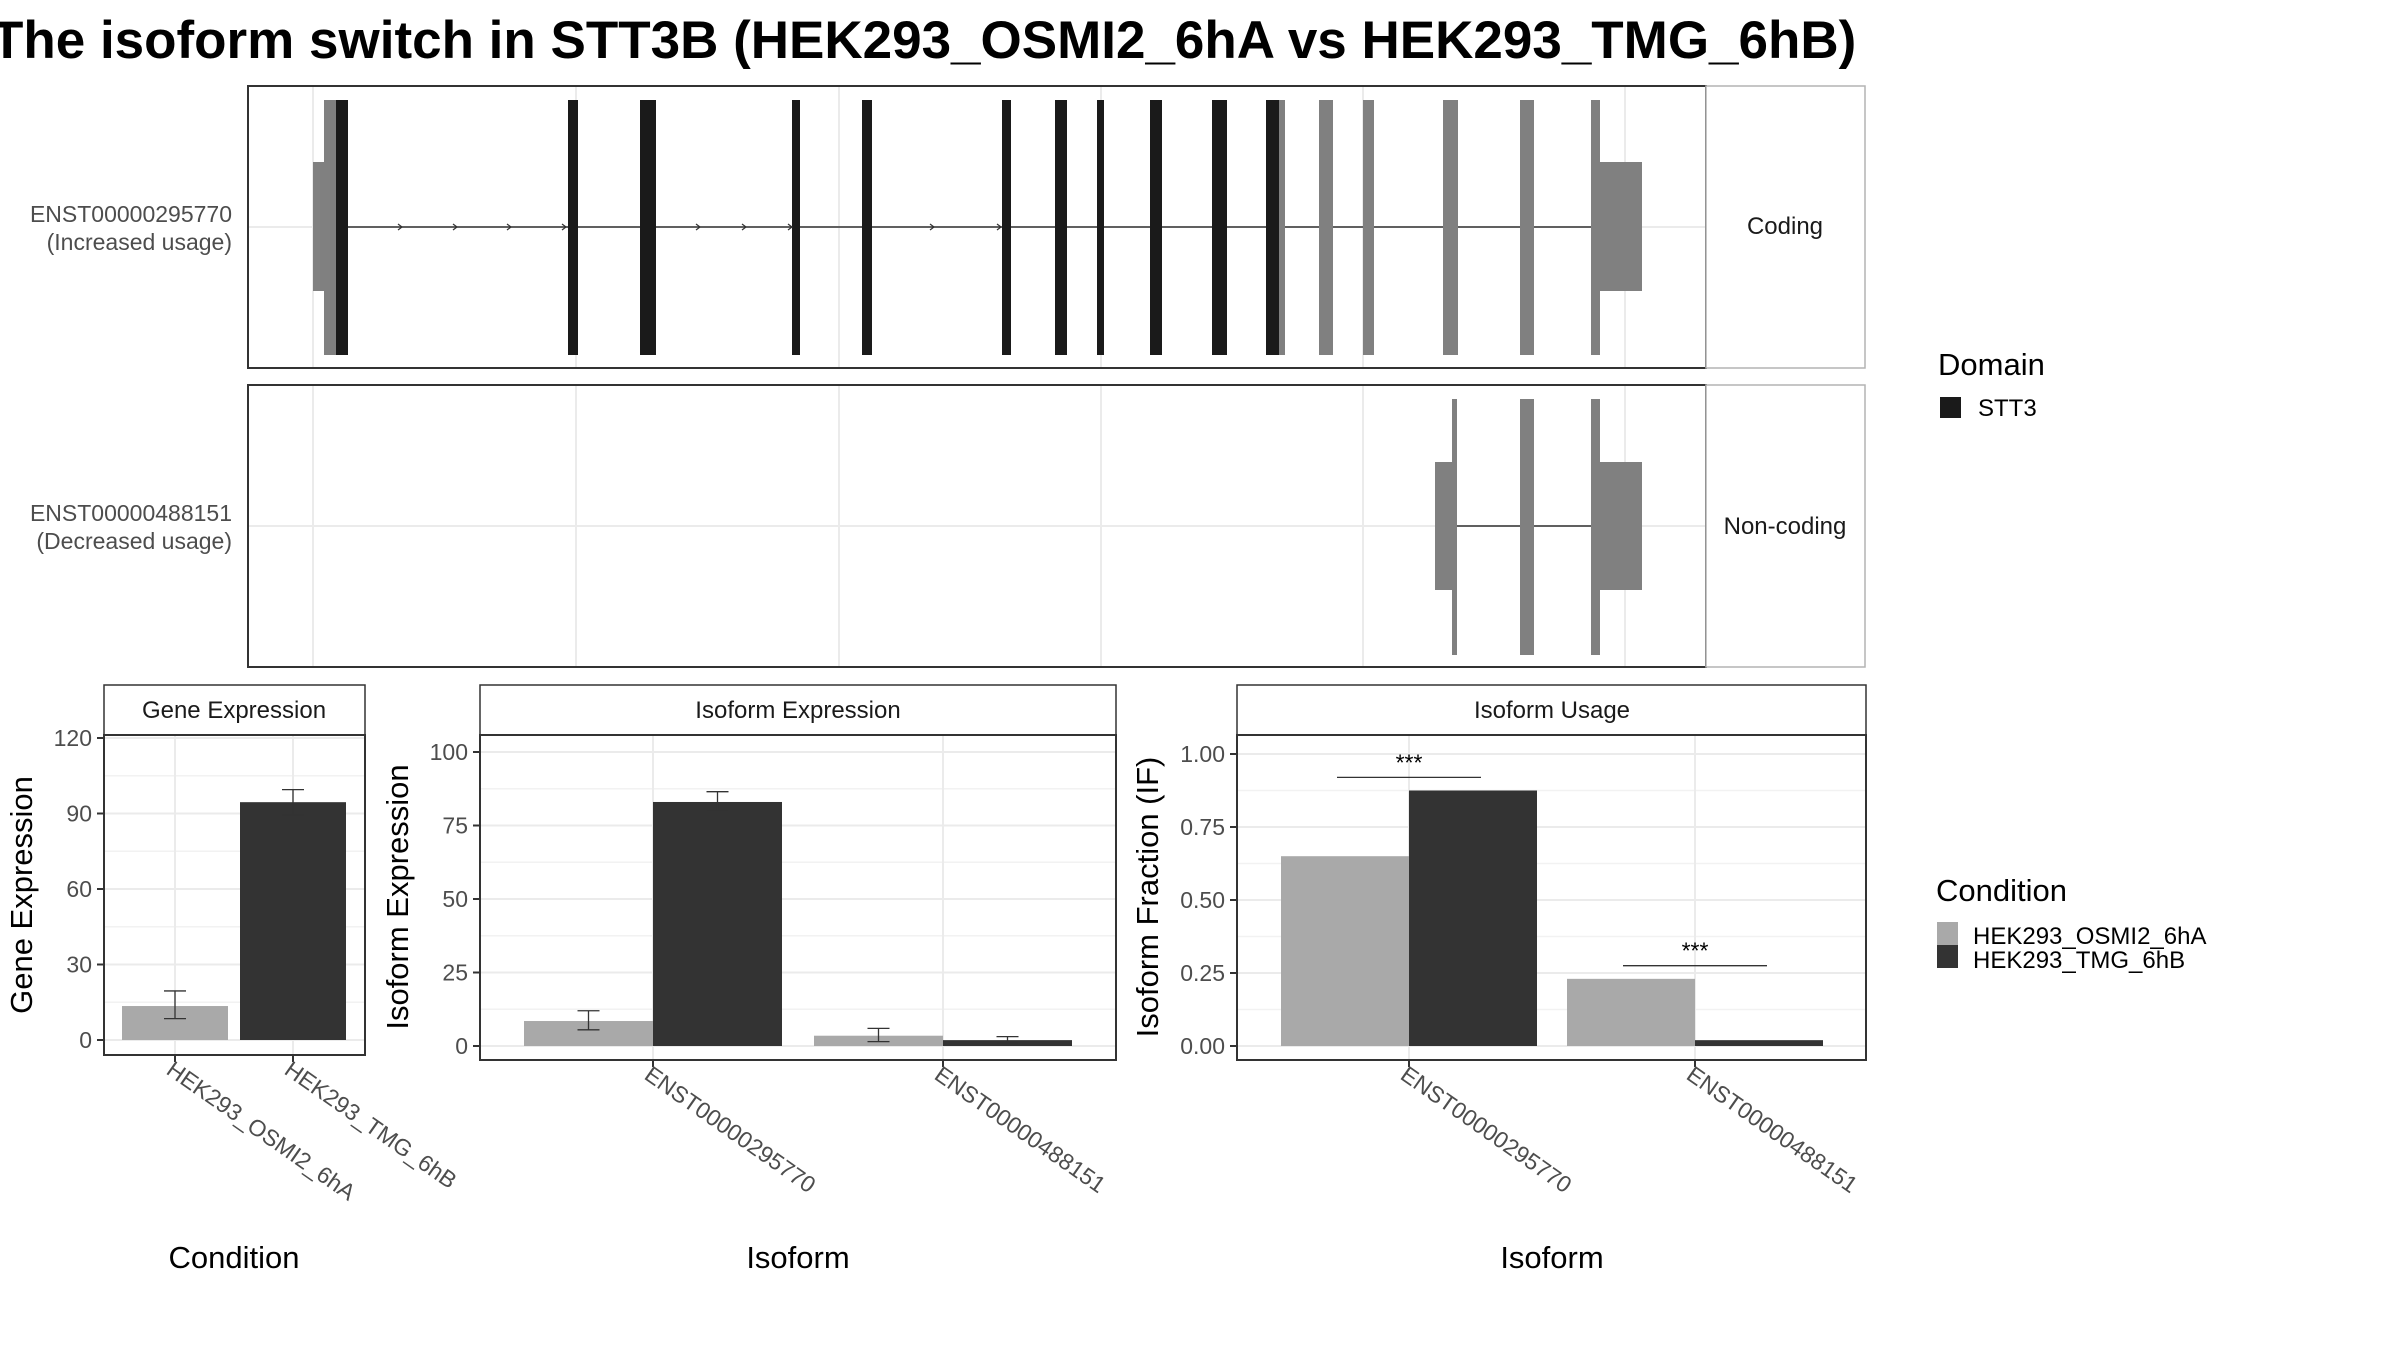  I want to click on isoform-expression-y-title: Isoform Expression, so click(397, 896).